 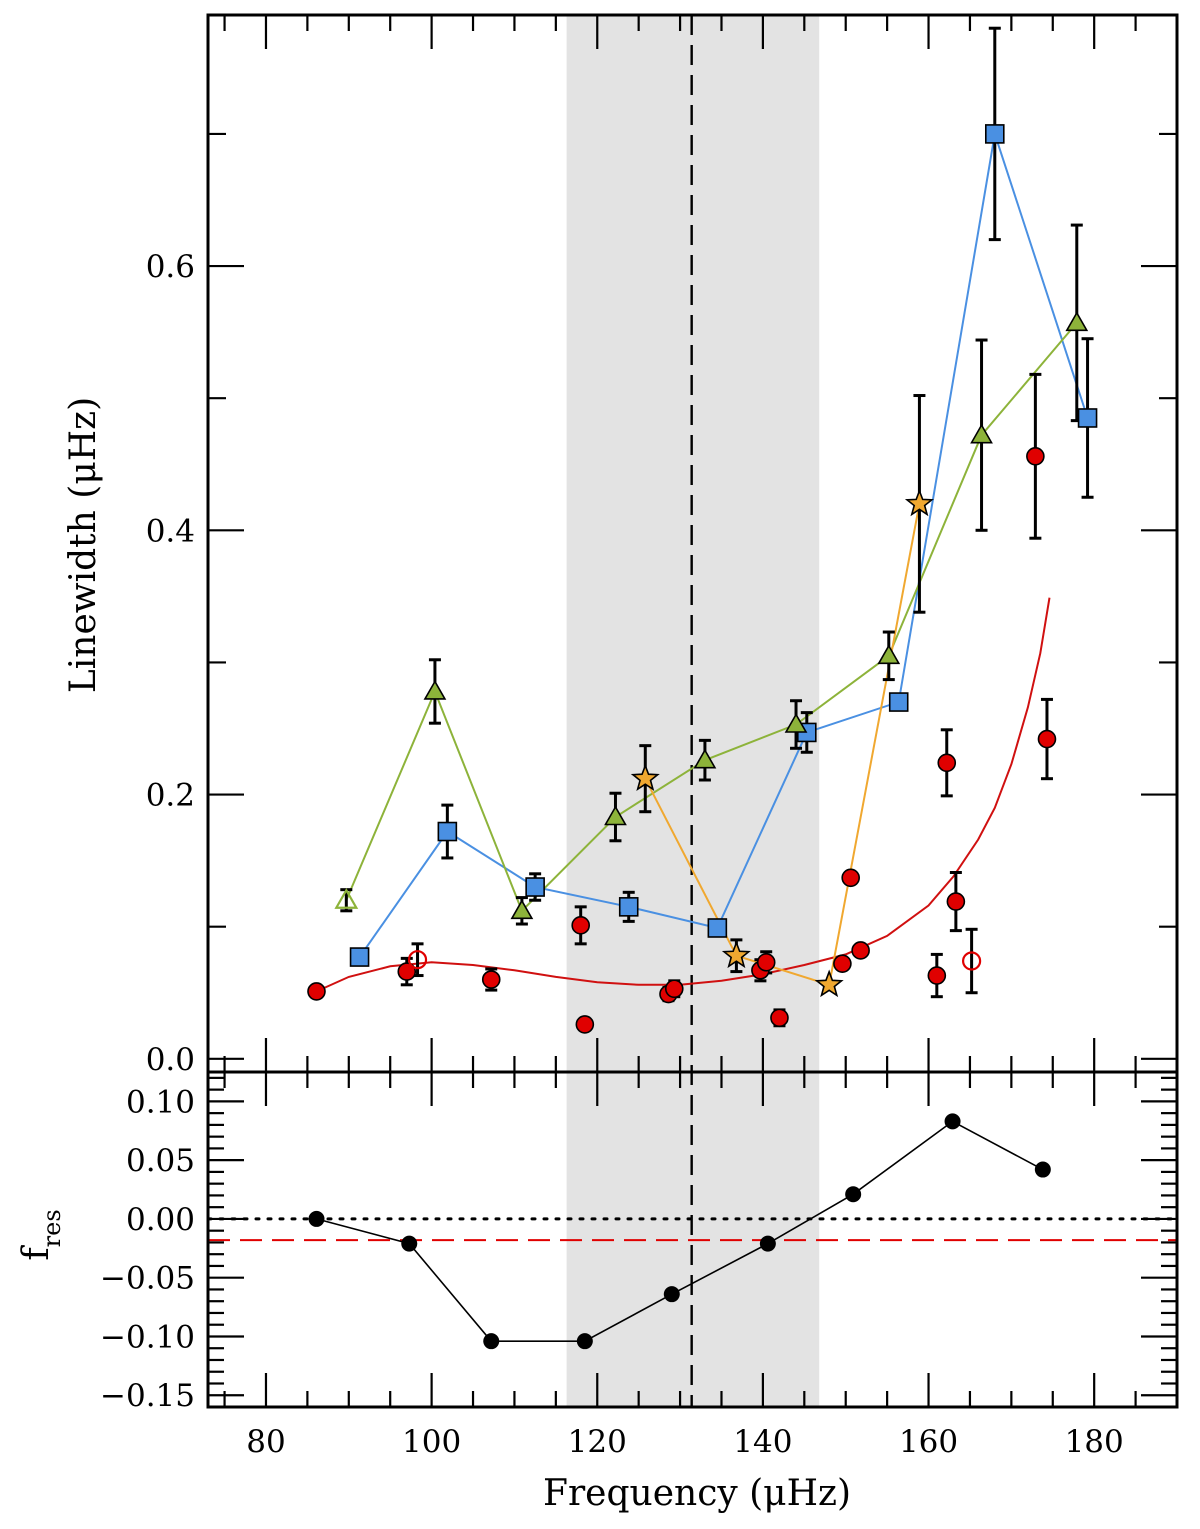 I want to click on reference-lines-layer, so click(x=692, y=1229).